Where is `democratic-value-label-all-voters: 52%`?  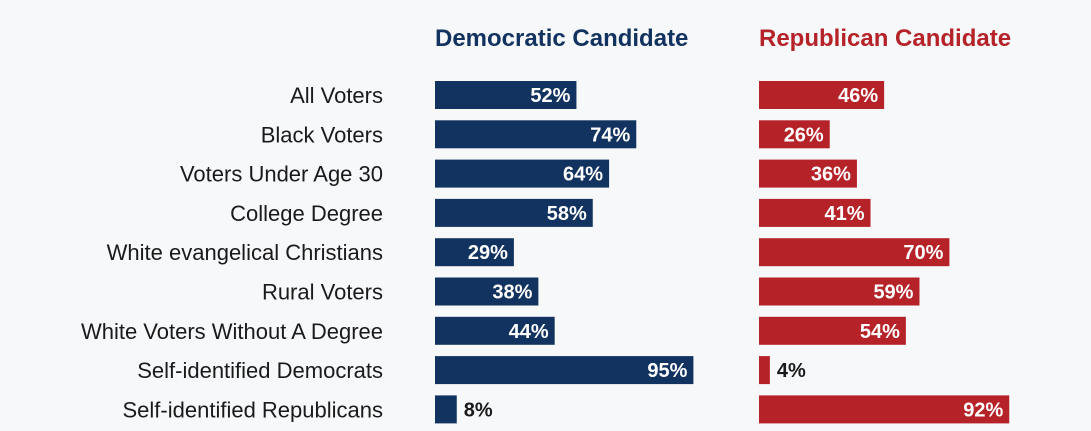 democratic-value-label-all-voters: 52% is located at coordinates (550, 96).